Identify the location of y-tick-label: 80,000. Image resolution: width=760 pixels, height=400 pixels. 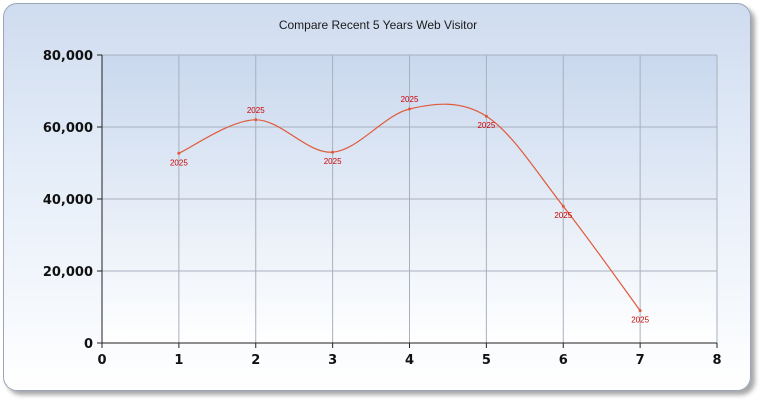
(68, 56).